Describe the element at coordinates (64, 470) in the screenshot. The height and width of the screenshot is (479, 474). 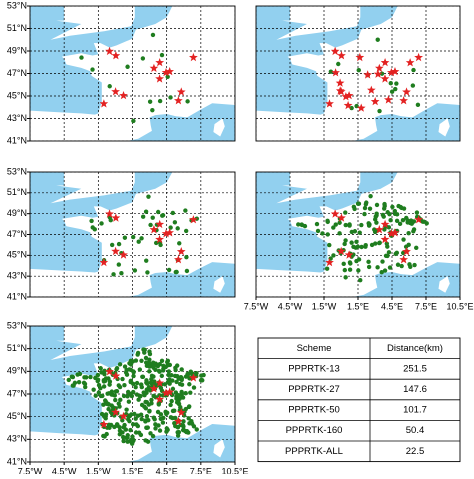
I see `lon-label: 4.5°W` at that location.